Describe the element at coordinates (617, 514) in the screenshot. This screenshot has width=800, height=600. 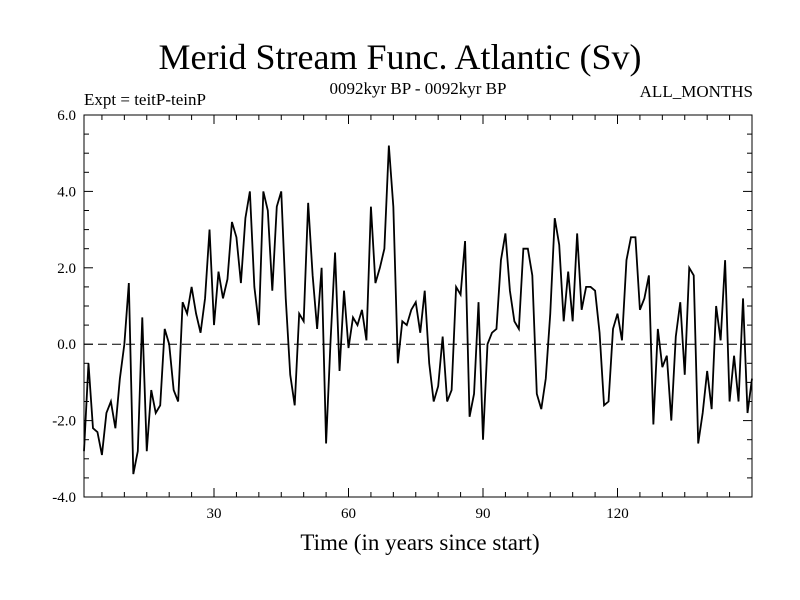
I see `x-tick-label: 120` at that location.